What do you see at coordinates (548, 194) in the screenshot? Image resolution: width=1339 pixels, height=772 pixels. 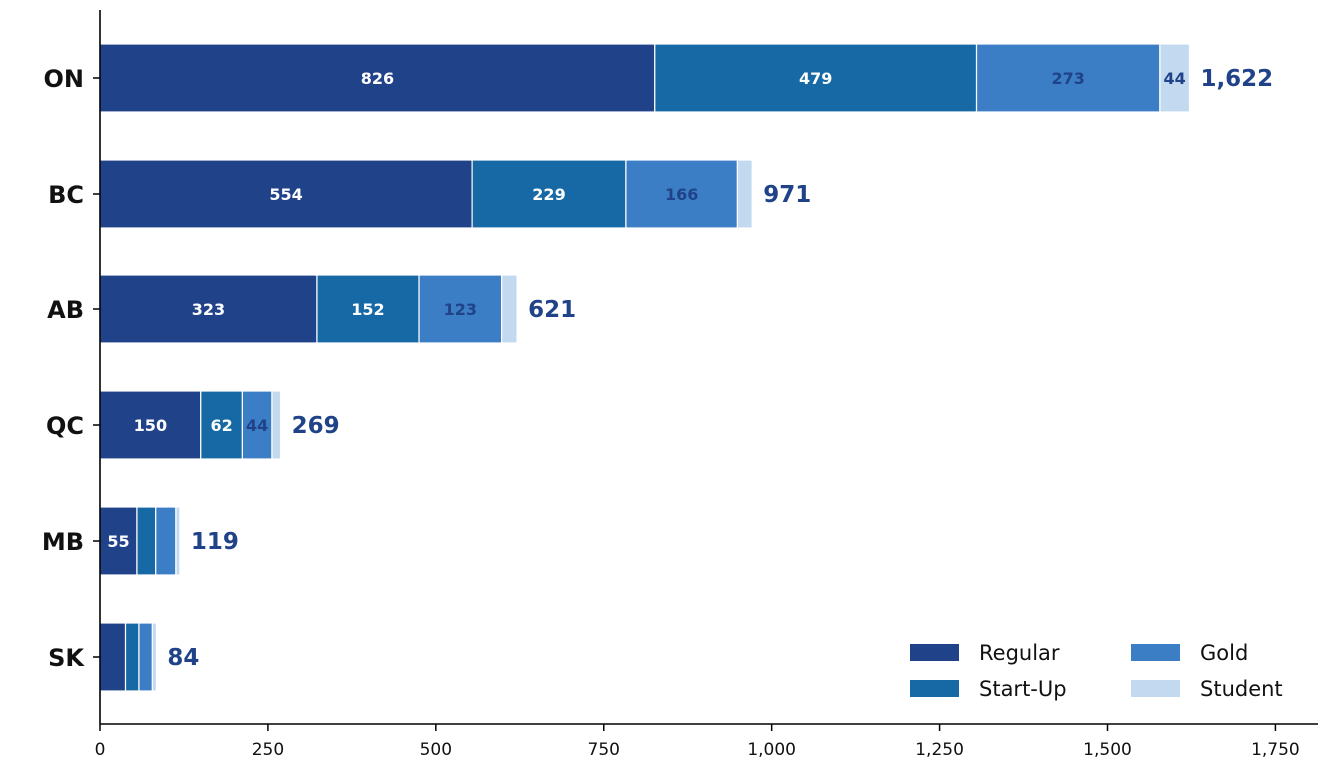 I see `segment-label: 229` at bounding box center [548, 194].